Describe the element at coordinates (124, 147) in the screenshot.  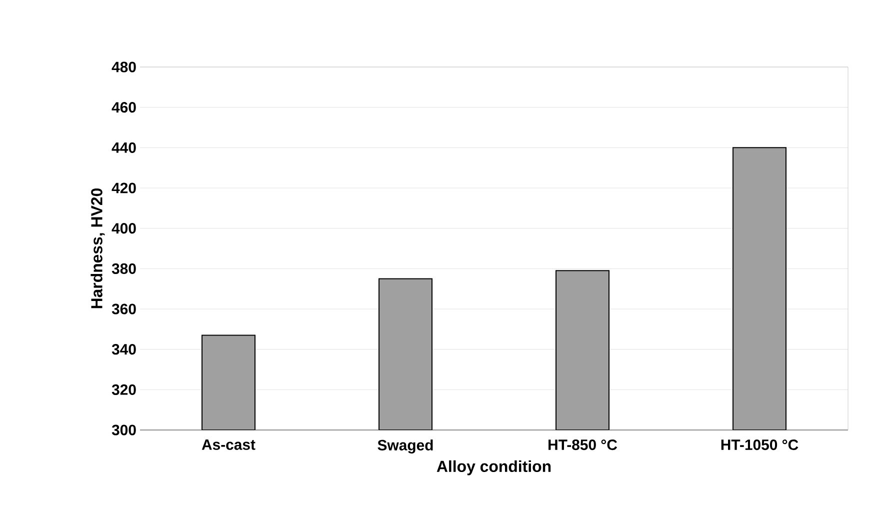
I see `y-tick-label: 440` at that location.